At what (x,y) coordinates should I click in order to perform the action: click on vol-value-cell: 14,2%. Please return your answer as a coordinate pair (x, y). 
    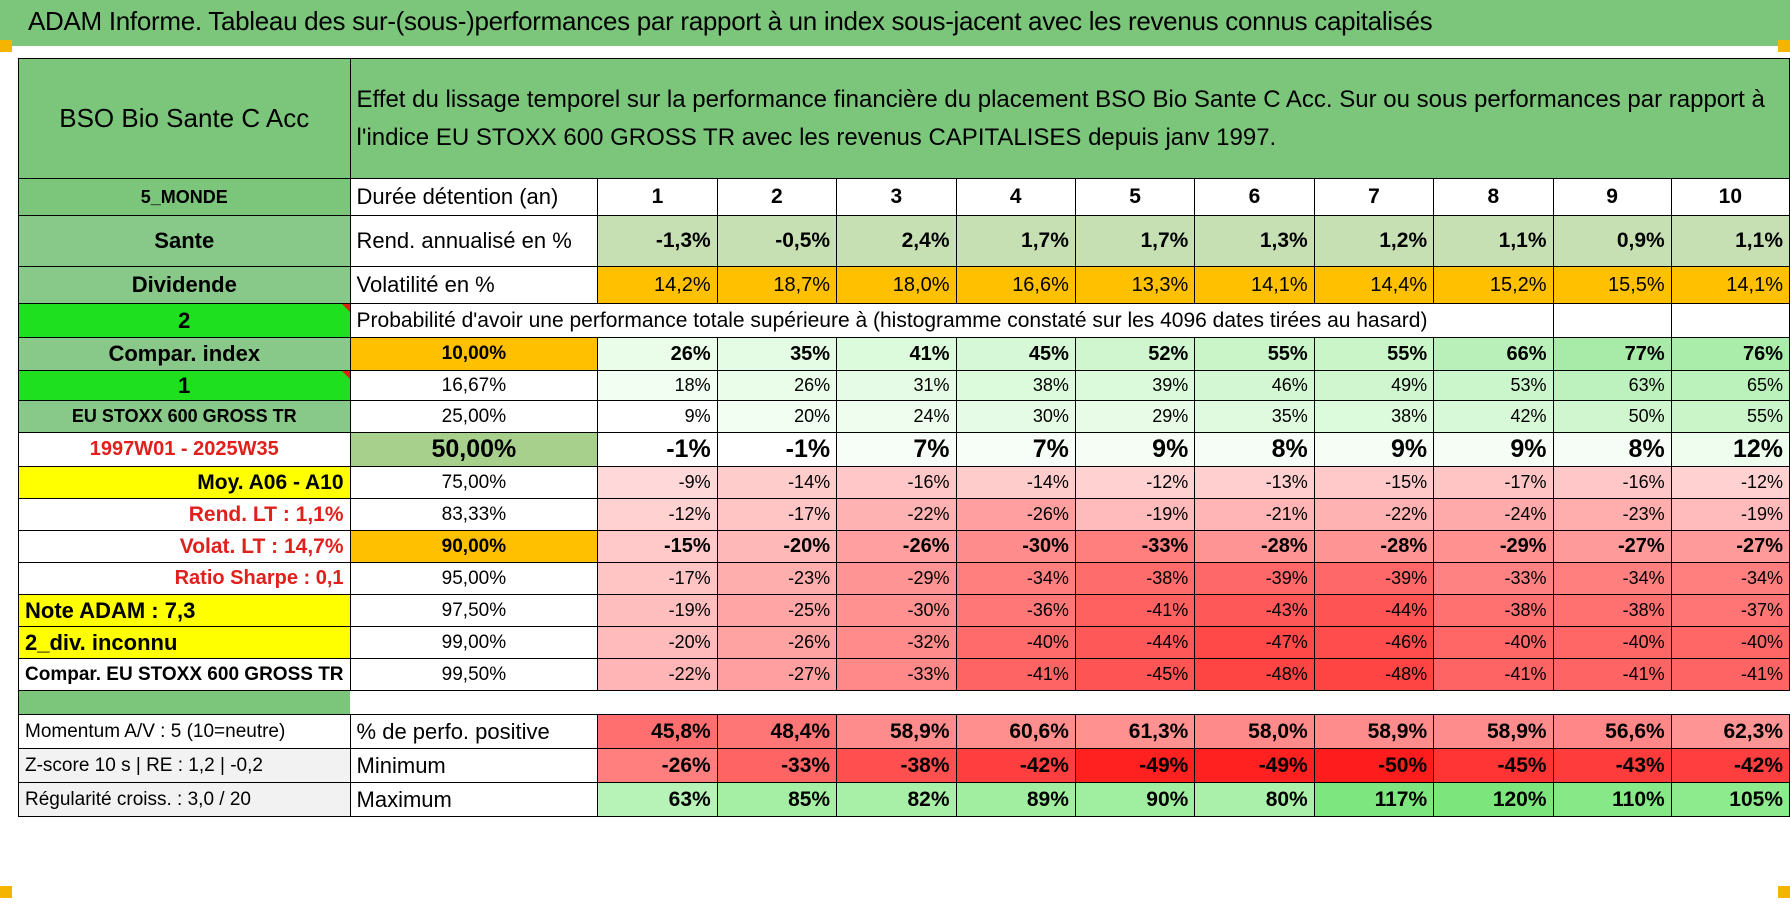
    Looking at the image, I should click on (657, 285).